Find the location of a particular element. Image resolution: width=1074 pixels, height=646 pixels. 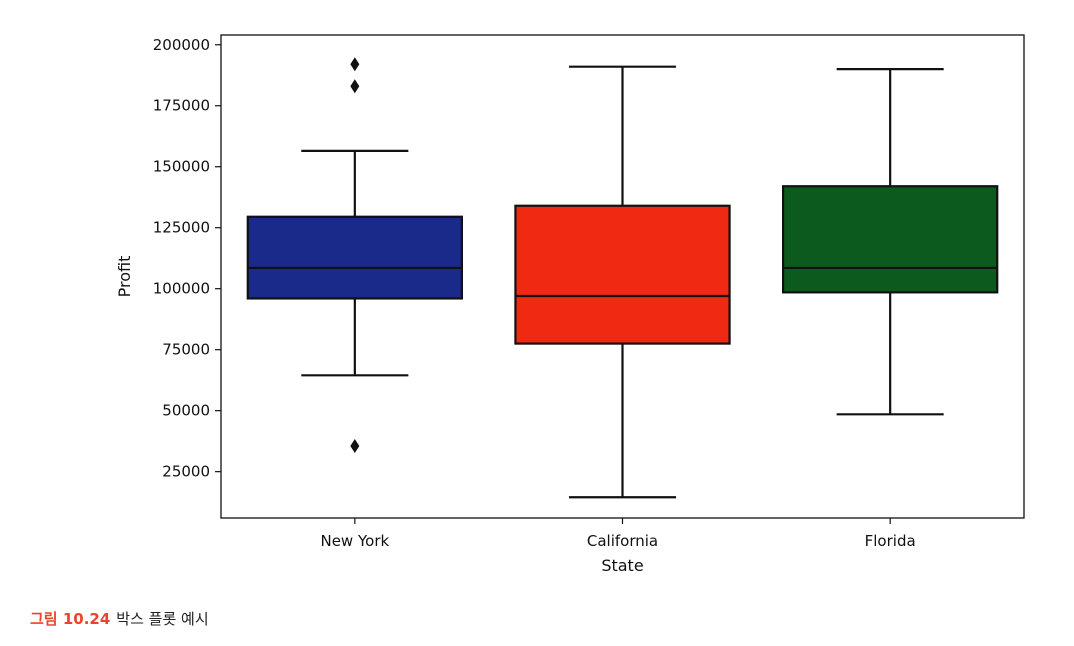

figure-caption: 그림 10.24 박스 플롯 예시 is located at coordinates (119, 618).